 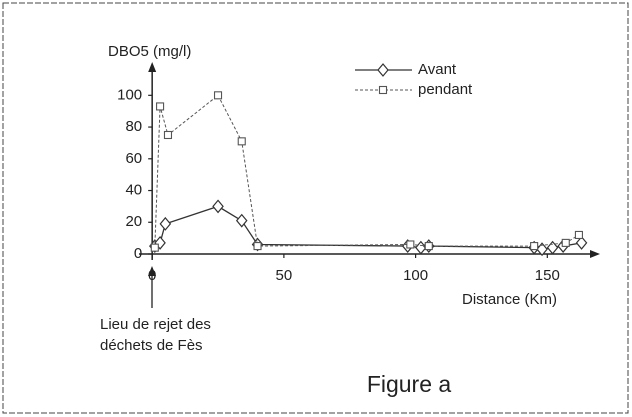 I want to click on legend-label: pendant, so click(x=445, y=89).